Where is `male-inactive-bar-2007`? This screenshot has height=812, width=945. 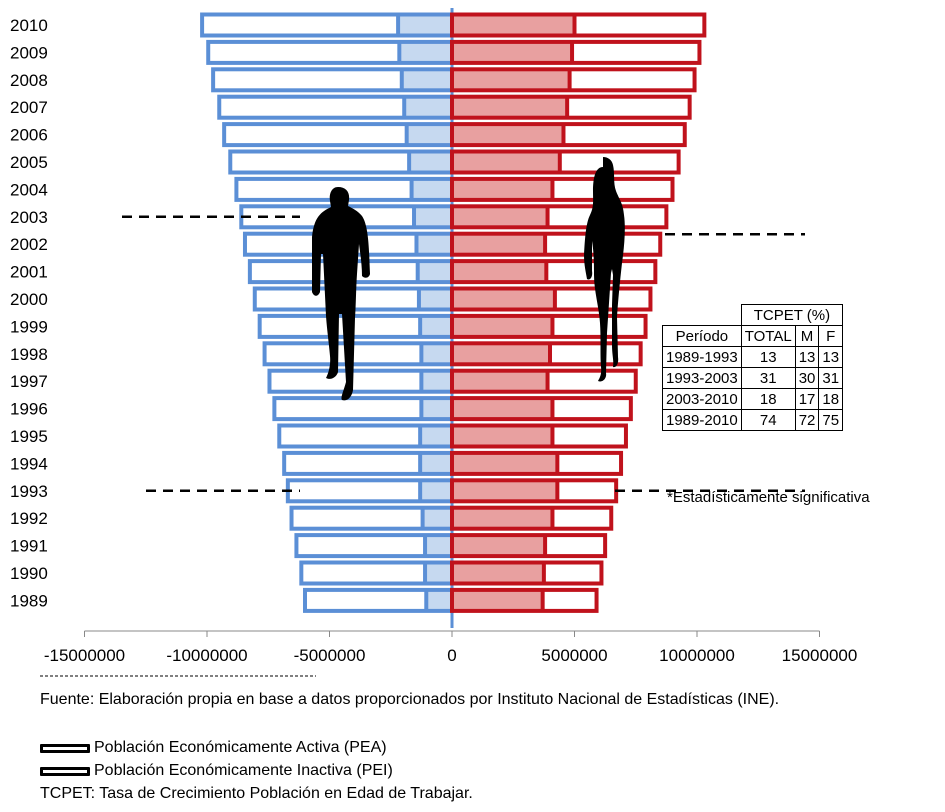
male-inactive-bar-2007 is located at coordinates (428, 107).